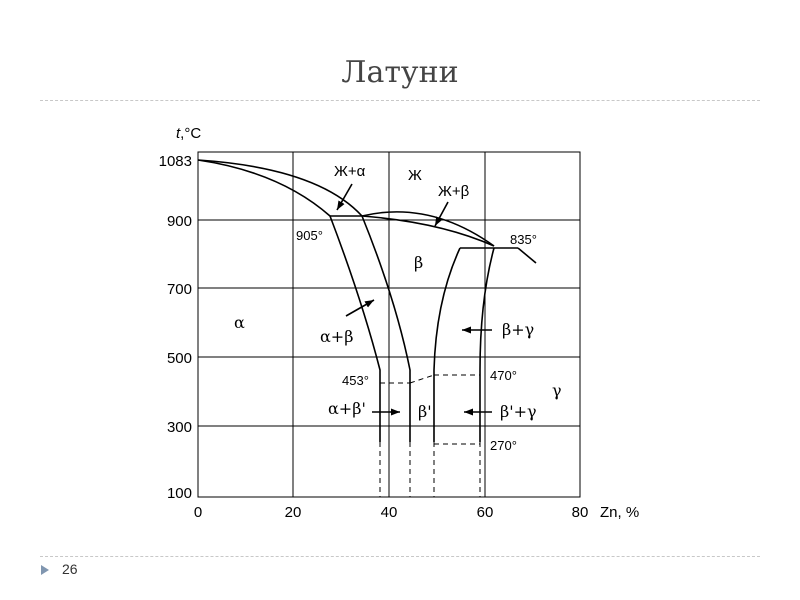 This screenshot has width=800, height=600. I want to click on x-tick-60: 60, so click(485, 512).